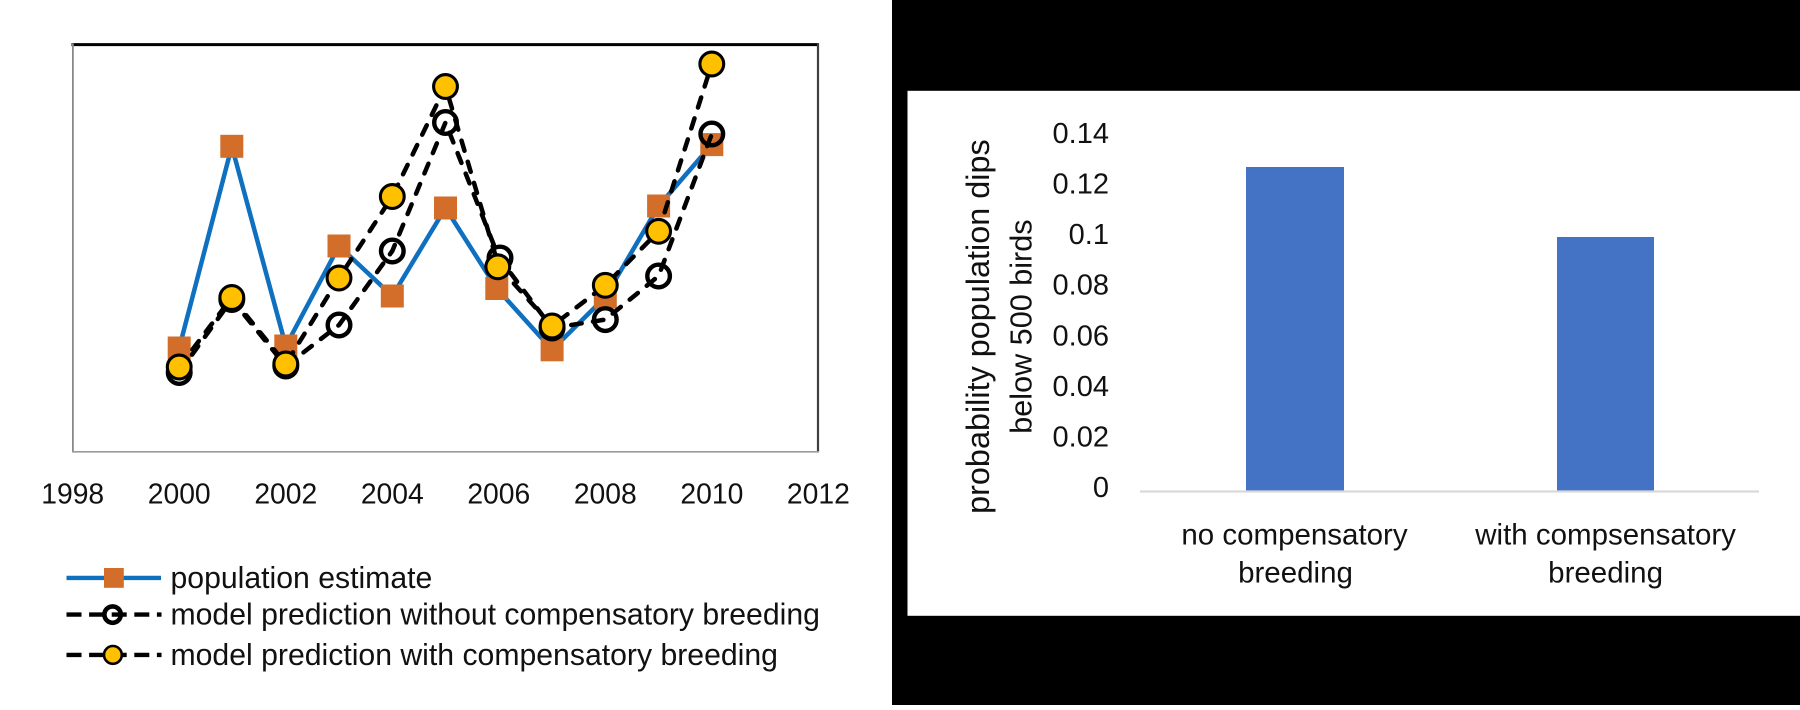 This screenshot has width=1800, height=710. Describe the element at coordinates (1605, 535) in the screenshot. I see `svg-text: with compsensatory` at that location.